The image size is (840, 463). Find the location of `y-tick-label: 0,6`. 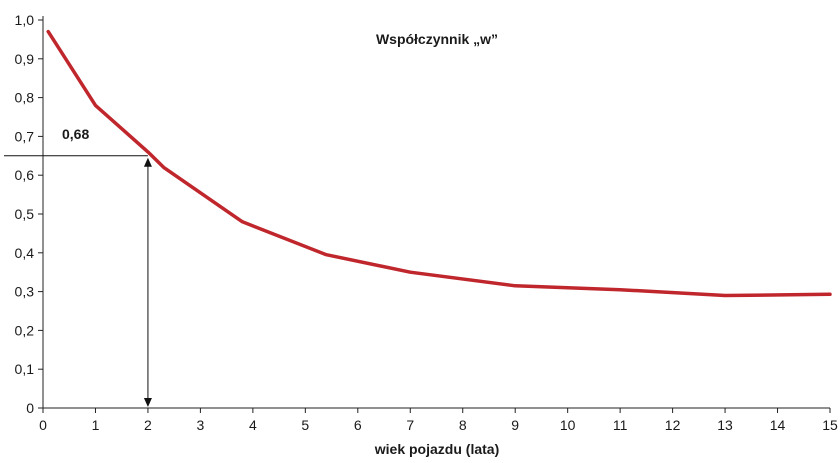

y-tick-label: 0,6 is located at coordinates (25, 175).